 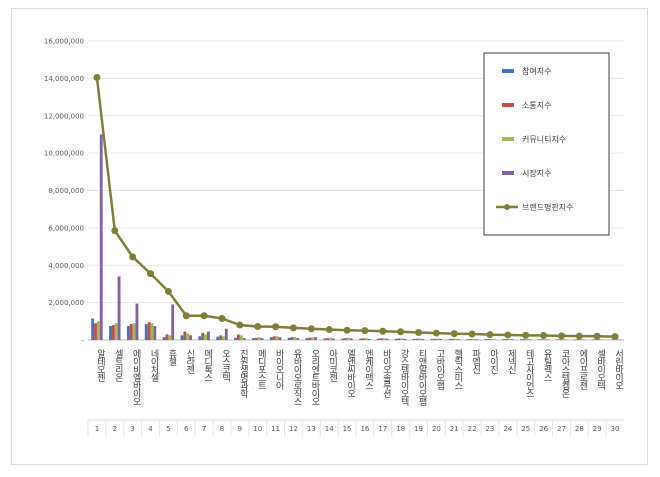 I want to click on x-rank-label: 13, so click(x=311, y=429).